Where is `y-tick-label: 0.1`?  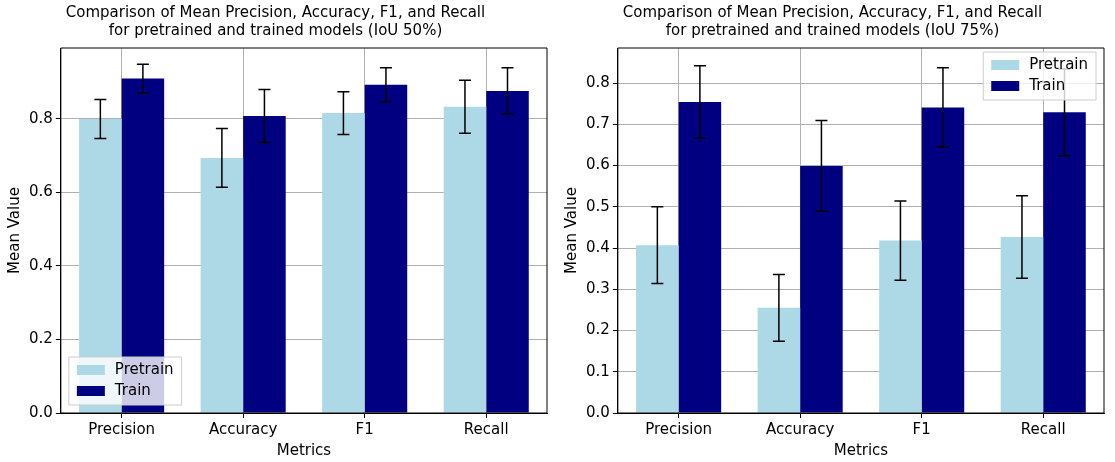 y-tick-label: 0.1 is located at coordinates (598, 370).